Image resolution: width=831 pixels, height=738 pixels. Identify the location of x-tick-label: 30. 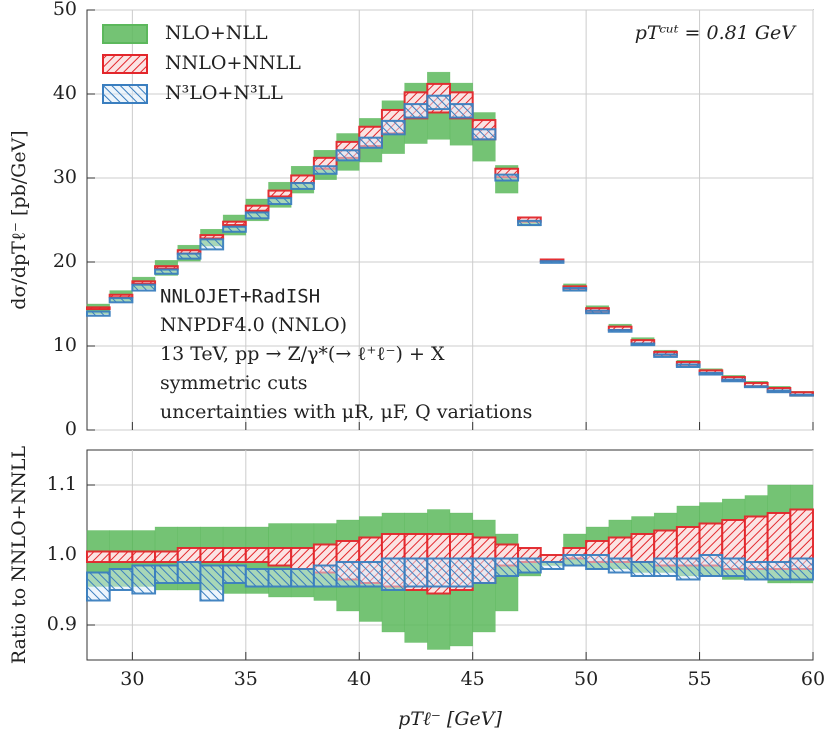
(132, 679).